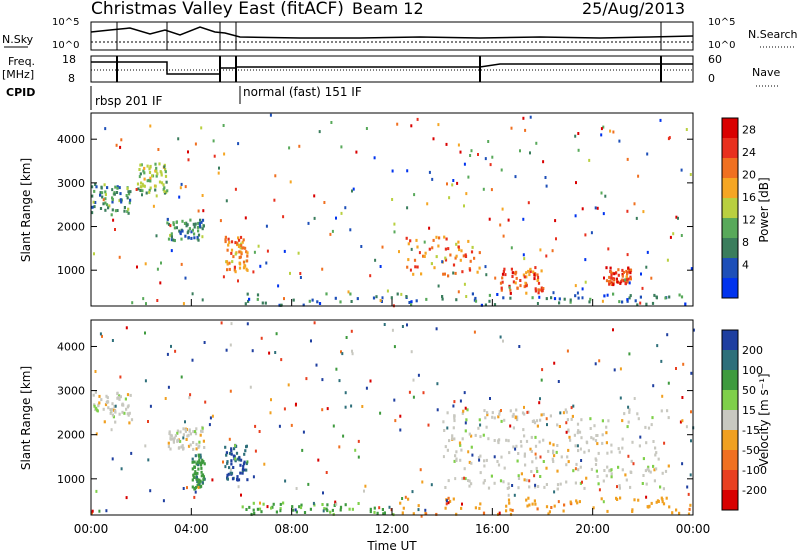  Describe the element at coordinates (749, 410) in the screenshot. I see `velocity-colorbar-tick: 15` at that location.